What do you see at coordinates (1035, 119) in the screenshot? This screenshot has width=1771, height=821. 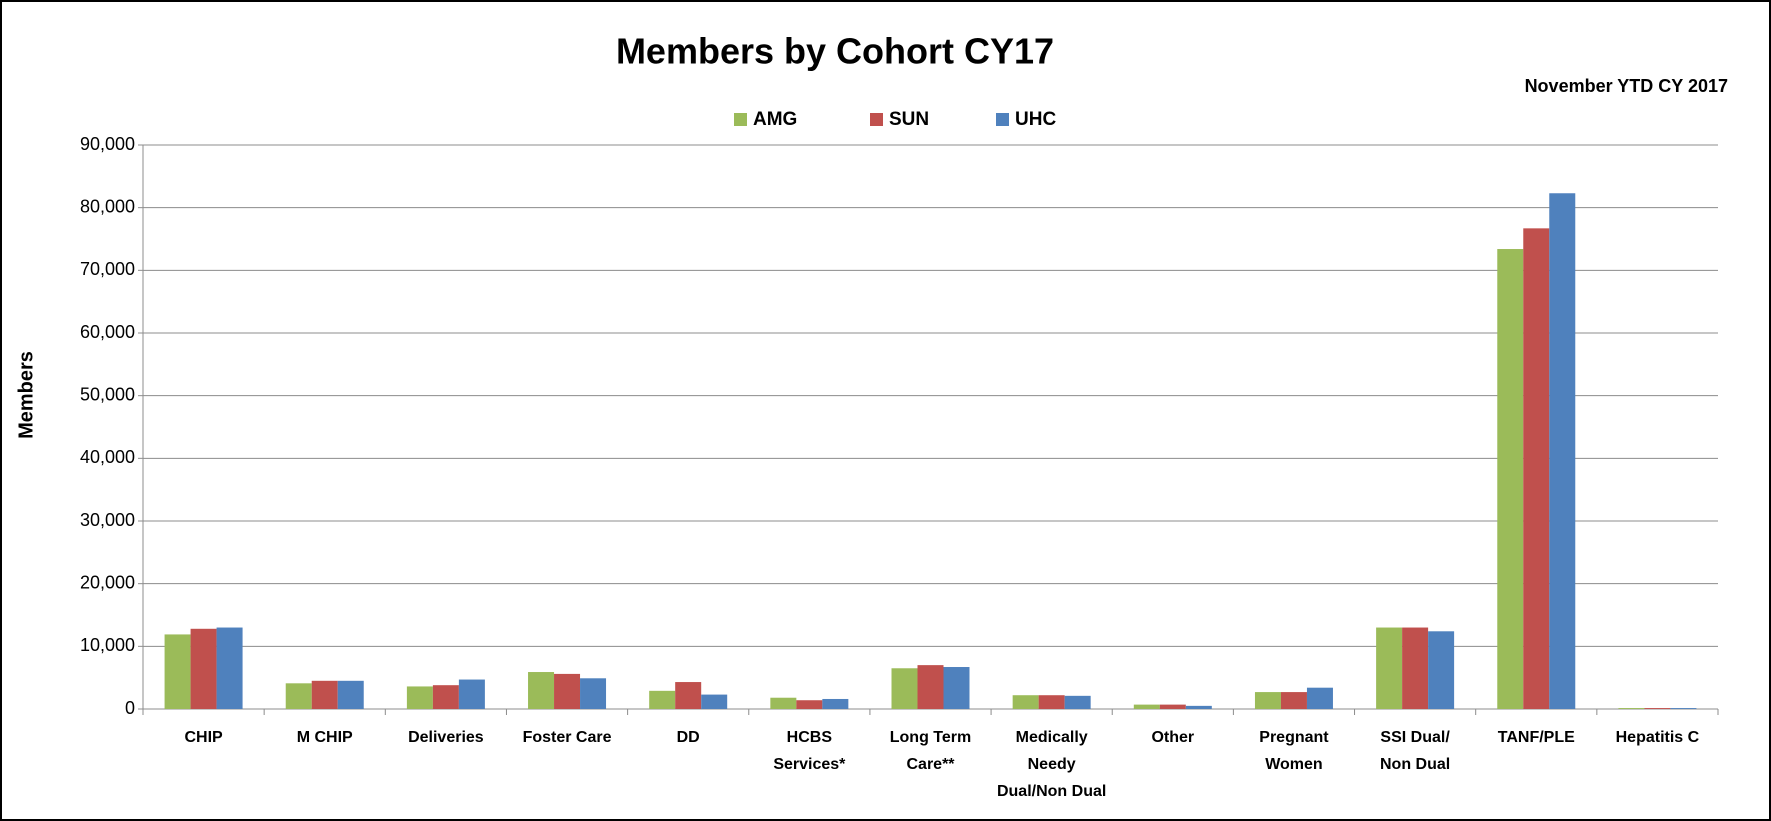 I see `legend-label: UHC` at bounding box center [1035, 119].